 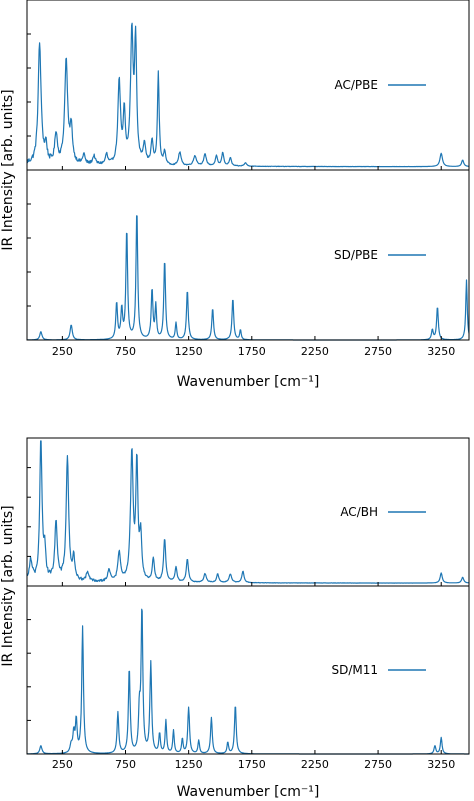 I want to click on legend-label: SD/PBE, so click(x=356, y=255).